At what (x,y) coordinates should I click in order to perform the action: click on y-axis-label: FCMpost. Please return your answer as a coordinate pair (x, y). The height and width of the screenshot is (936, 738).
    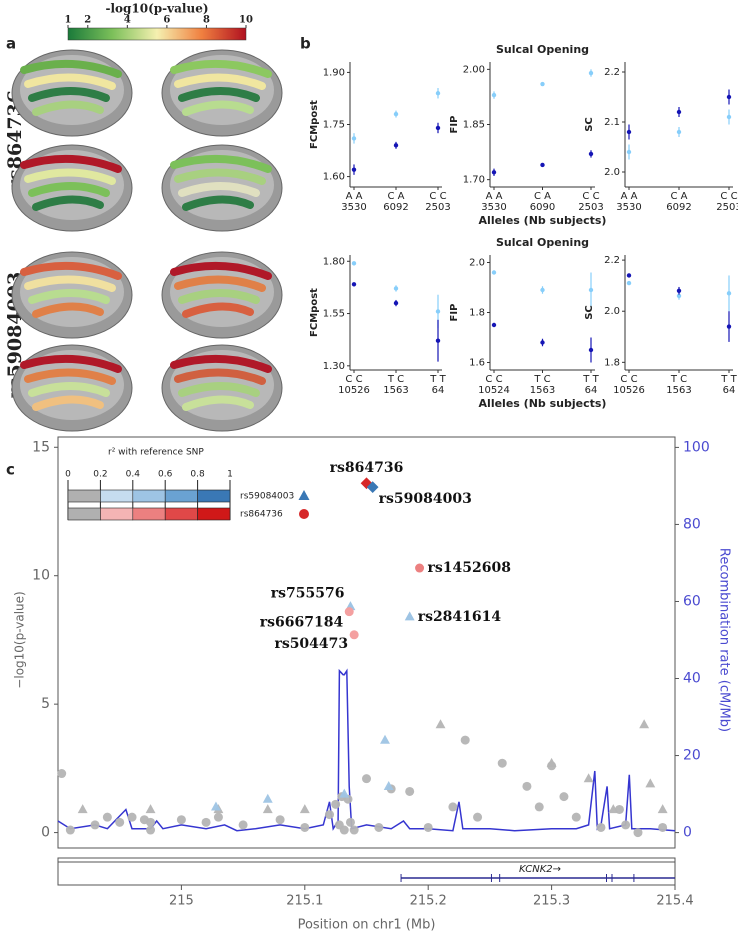
    Looking at the image, I should click on (314, 124).